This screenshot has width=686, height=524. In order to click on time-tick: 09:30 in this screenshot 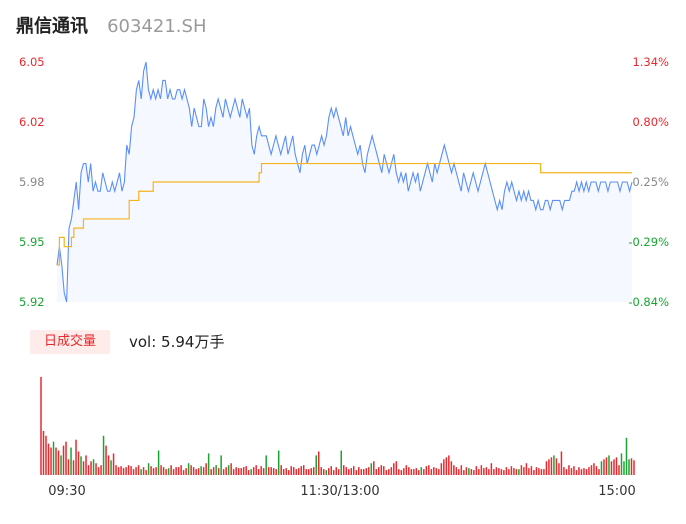, I will do `click(66, 491)`.